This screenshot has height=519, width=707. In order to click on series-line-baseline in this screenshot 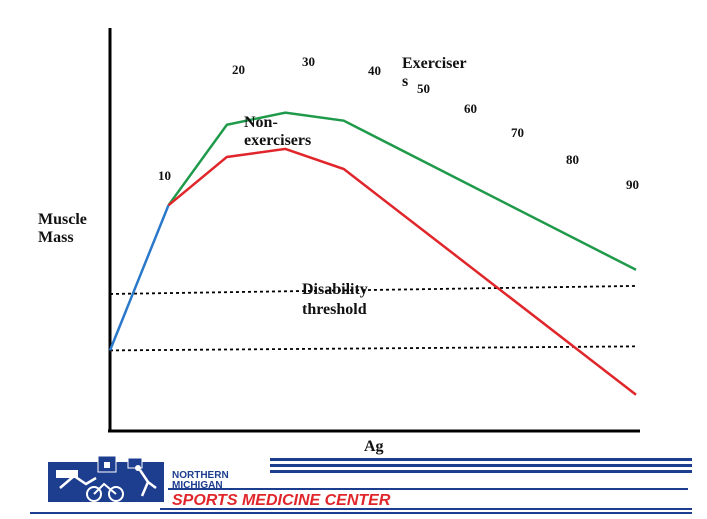, I will do `click(139, 277)`.